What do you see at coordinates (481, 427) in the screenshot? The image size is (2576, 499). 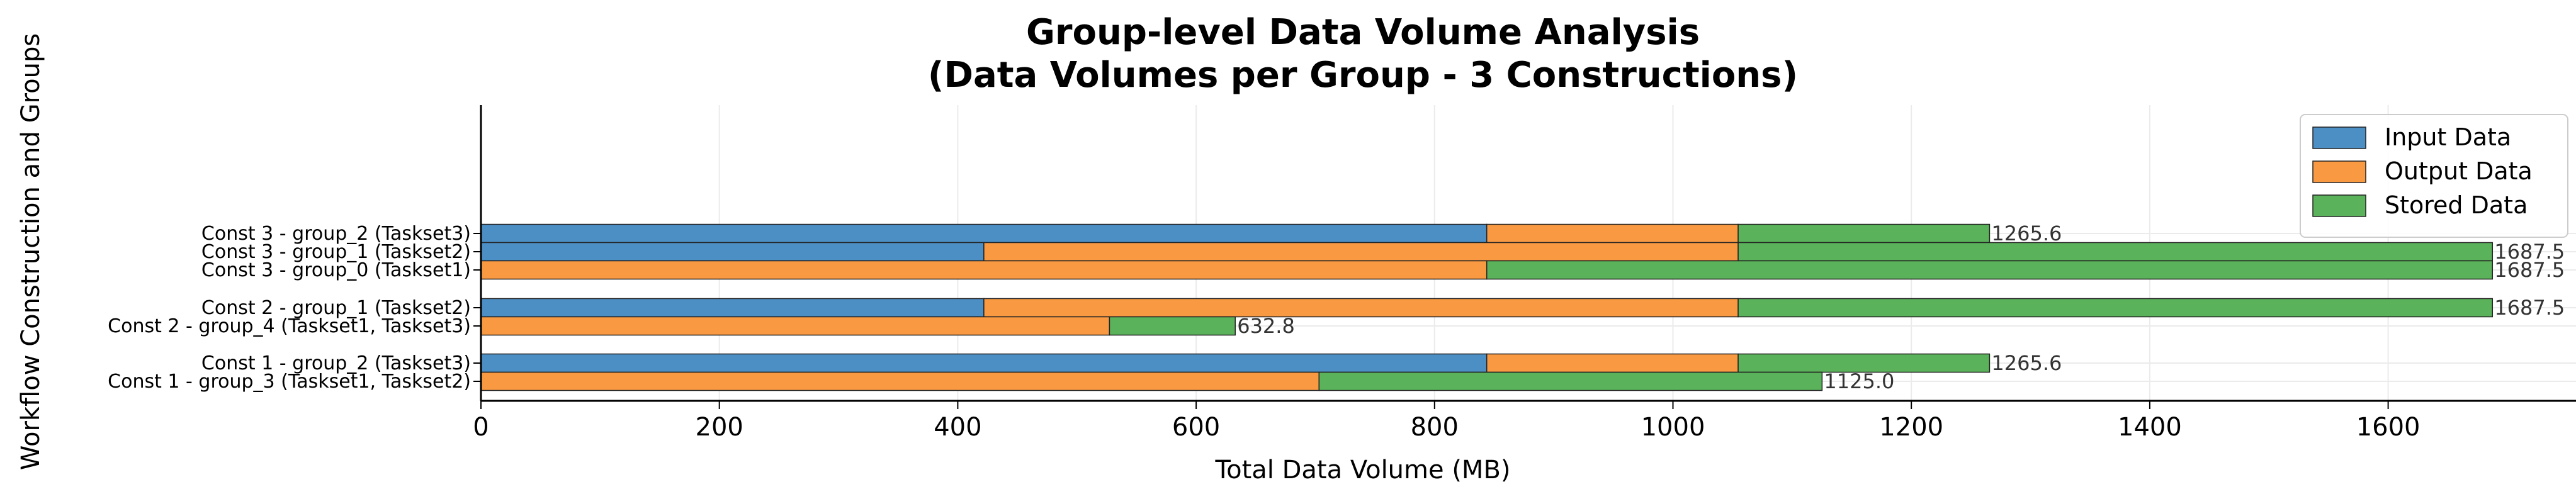 I see `x-tick-label: 0` at bounding box center [481, 427].